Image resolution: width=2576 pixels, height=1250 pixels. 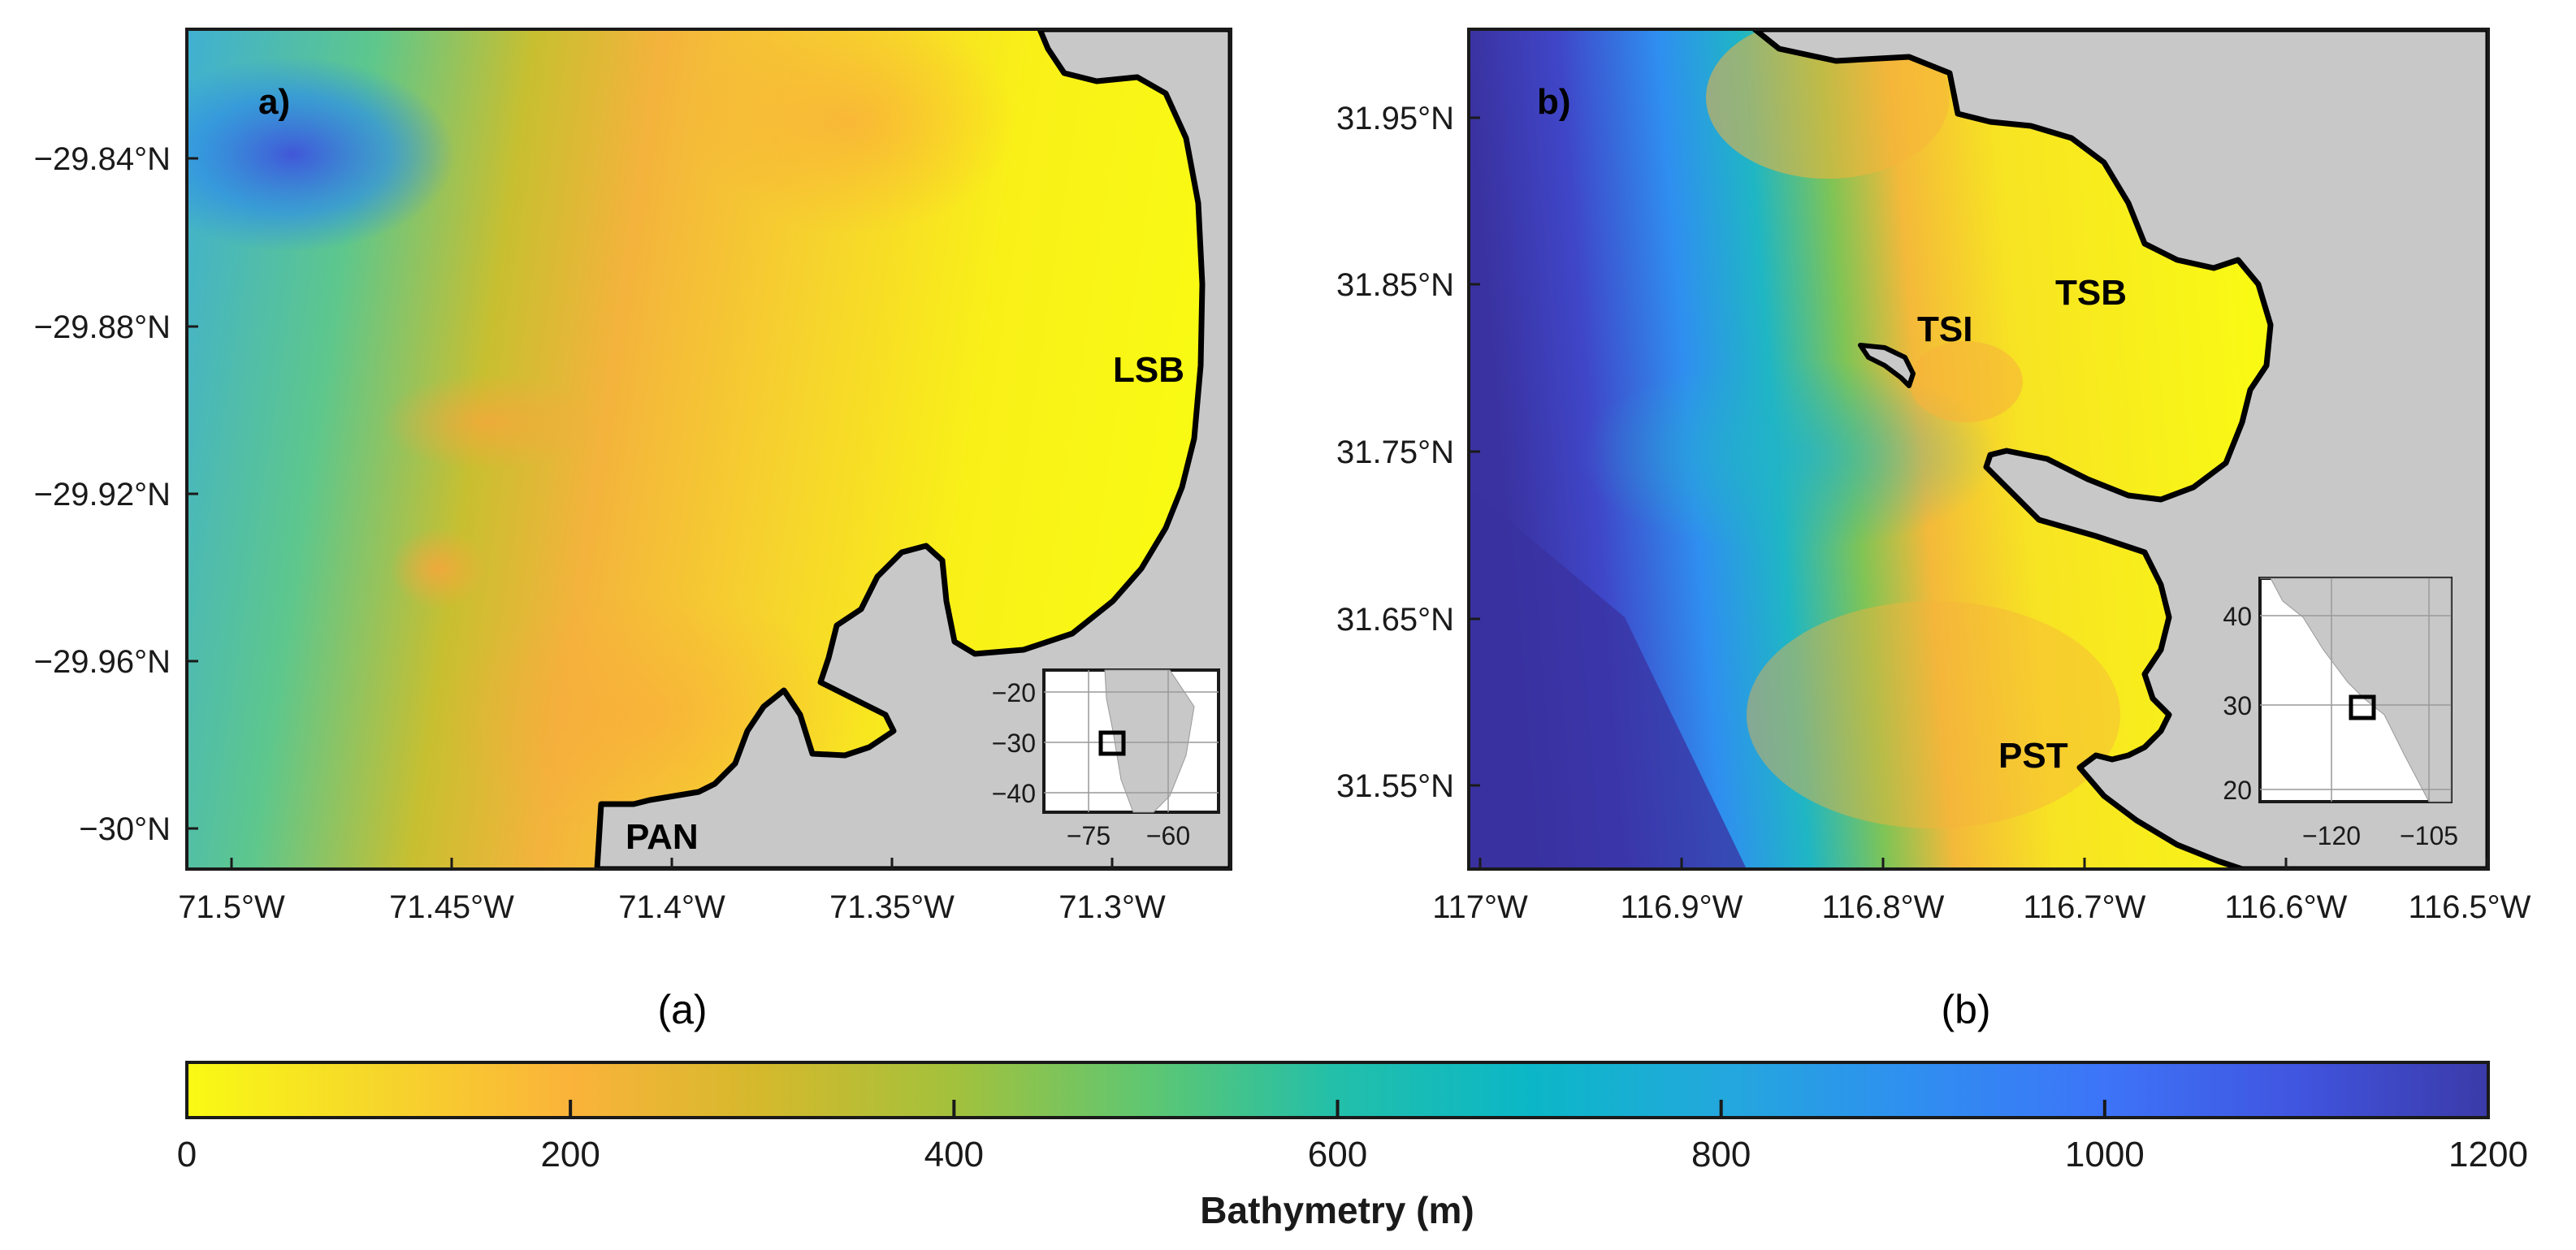 What do you see at coordinates (451, 907) in the screenshot?
I see `lon-tick-label: 71.45°W` at bounding box center [451, 907].